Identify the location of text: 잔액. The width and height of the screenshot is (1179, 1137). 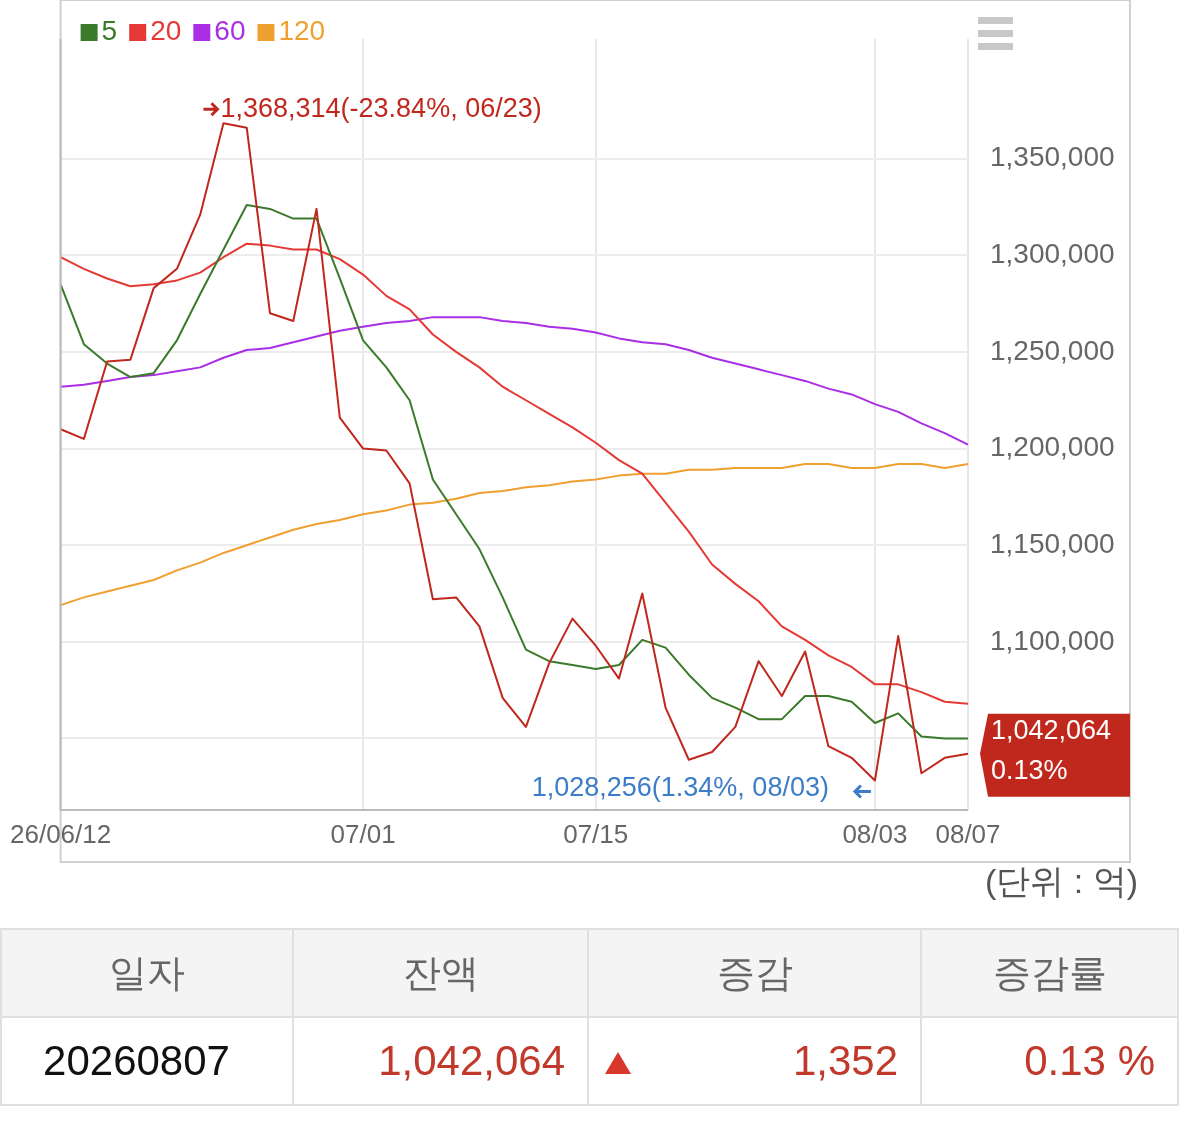
(440, 973).